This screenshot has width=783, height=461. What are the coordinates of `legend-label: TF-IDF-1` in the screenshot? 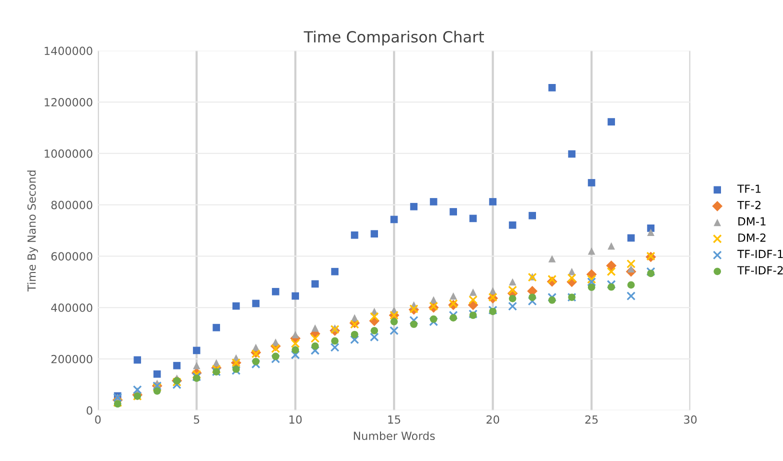 It's located at (760, 254).